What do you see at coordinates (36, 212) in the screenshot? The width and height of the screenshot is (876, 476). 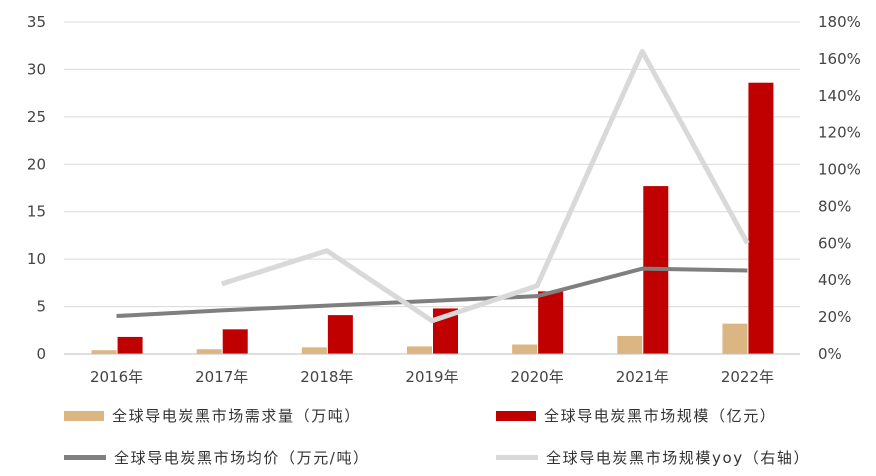 I see `y-tick-label: 15` at bounding box center [36, 212].